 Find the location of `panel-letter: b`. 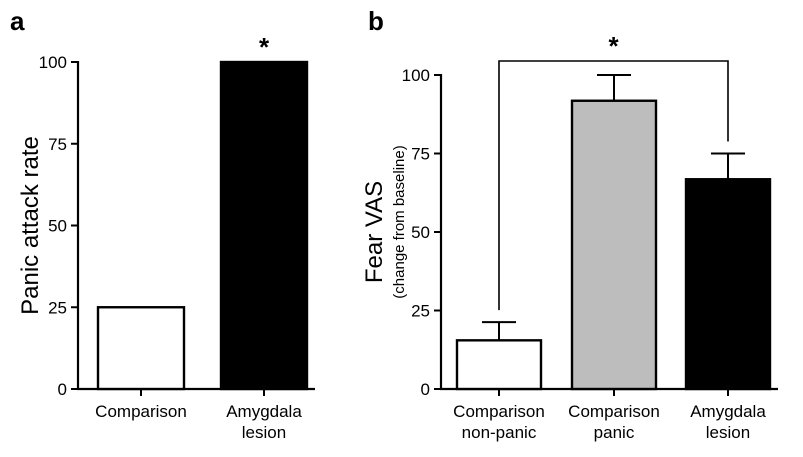

panel-letter: b is located at coordinates (376, 21).